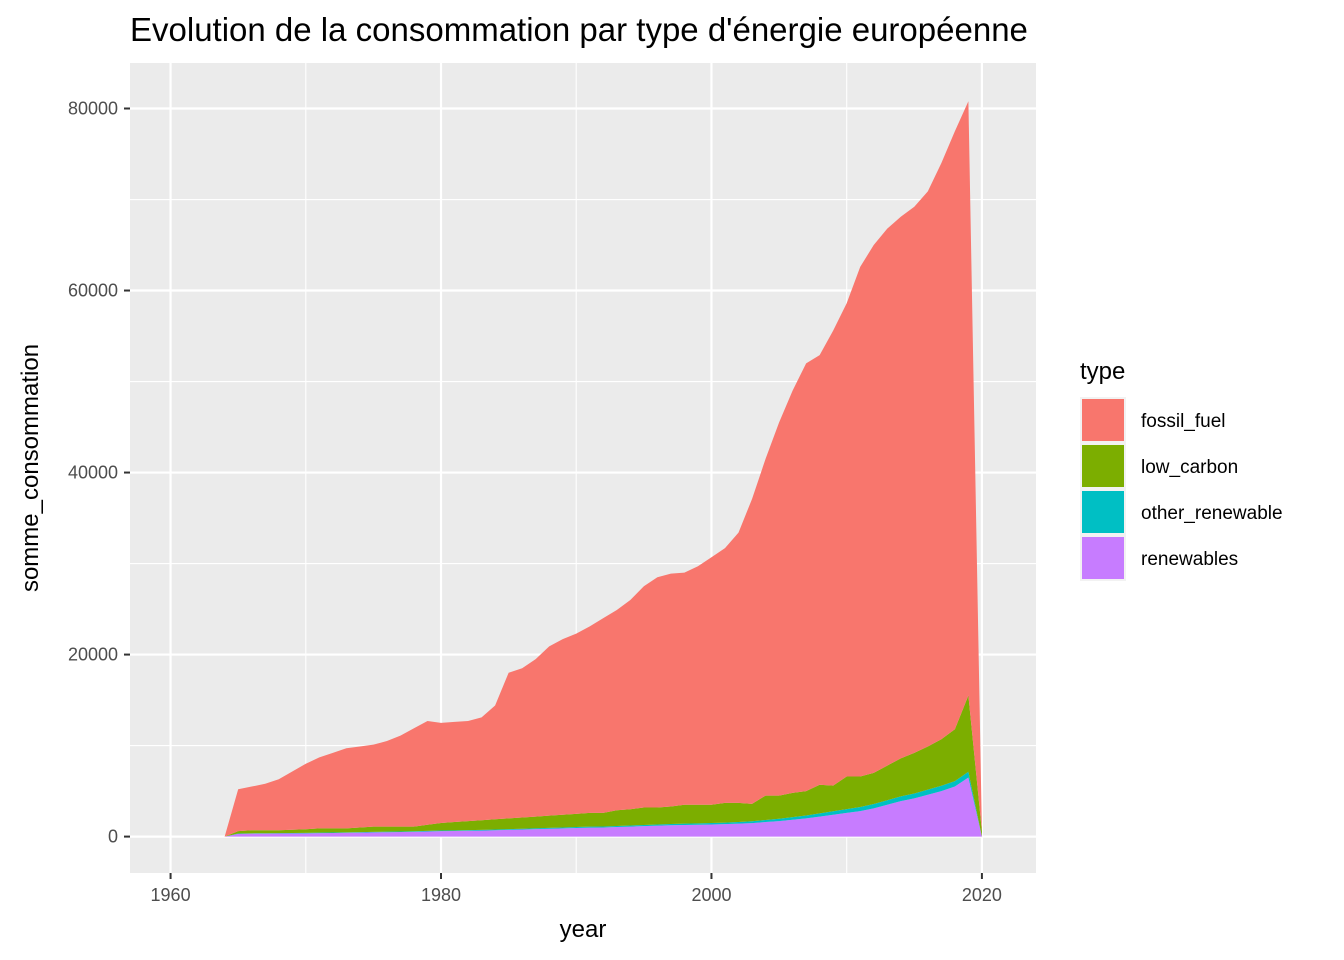 This screenshot has width=1344, height=960. I want to click on x-tick-label: 1960, so click(171, 895).